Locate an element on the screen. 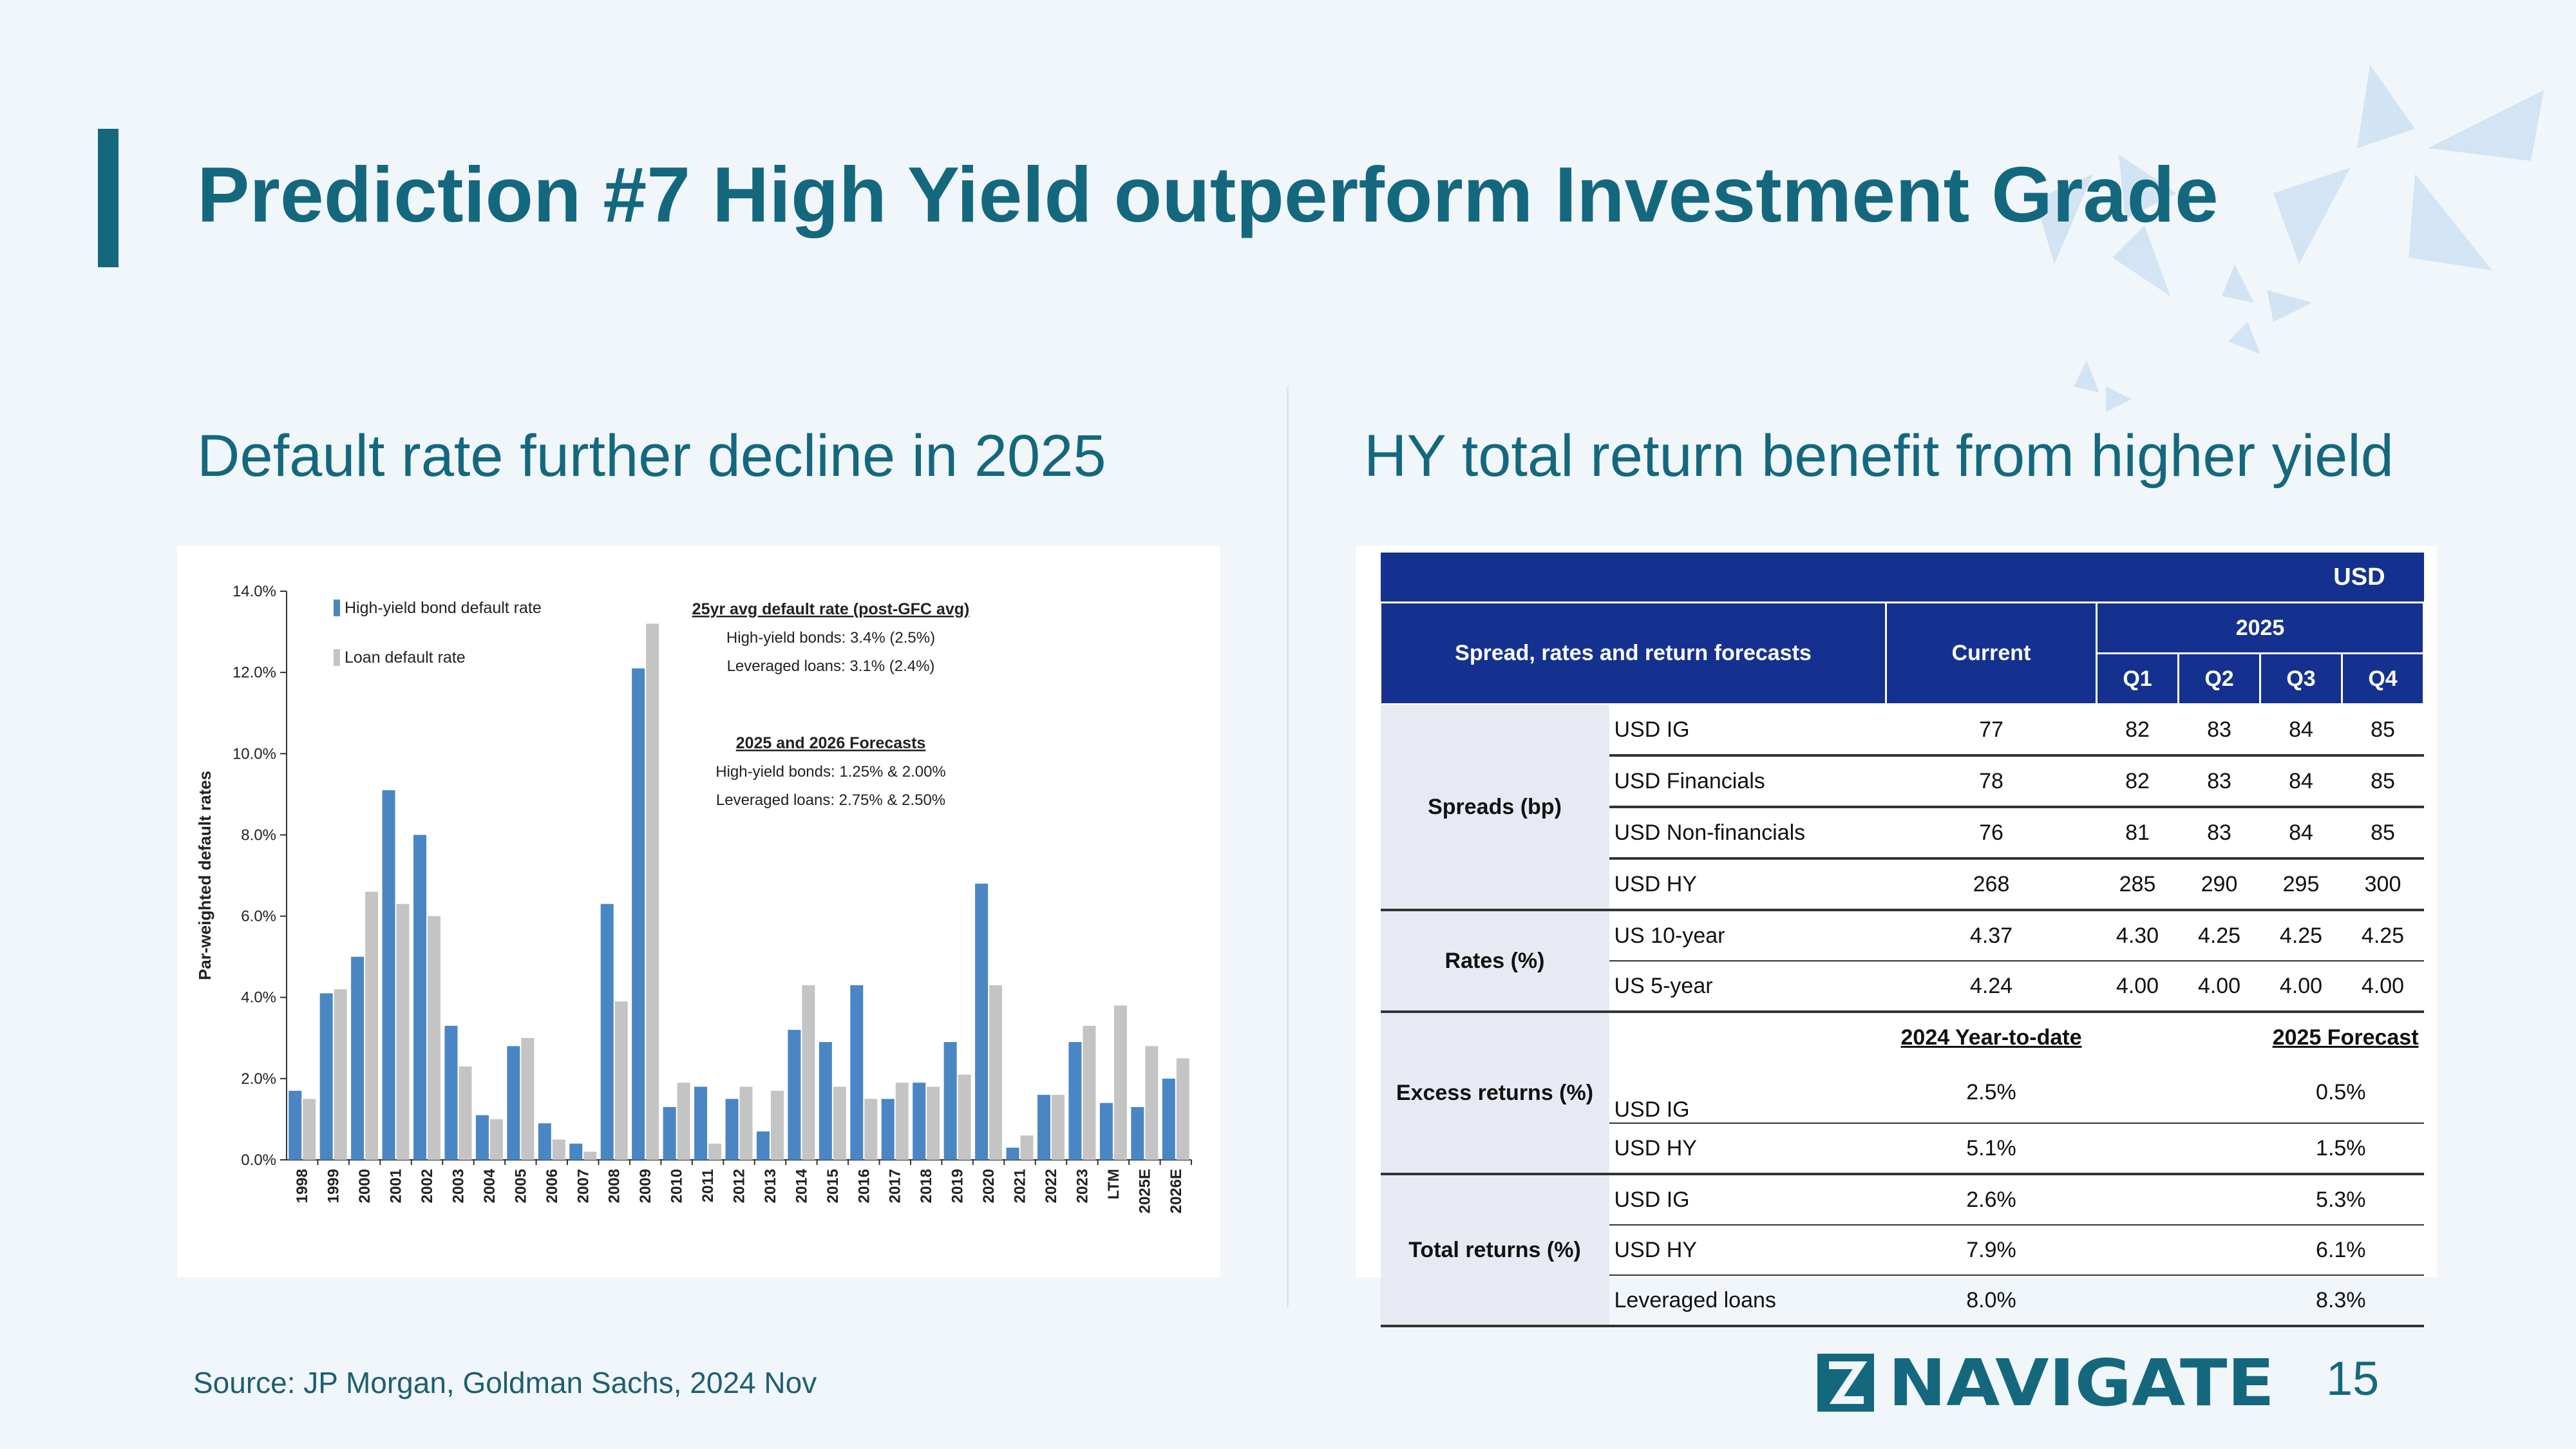 This screenshot has width=2576, height=1449. table-row: Leveraged loans 8.0% 8.3% is located at coordinates (1902, 1301).